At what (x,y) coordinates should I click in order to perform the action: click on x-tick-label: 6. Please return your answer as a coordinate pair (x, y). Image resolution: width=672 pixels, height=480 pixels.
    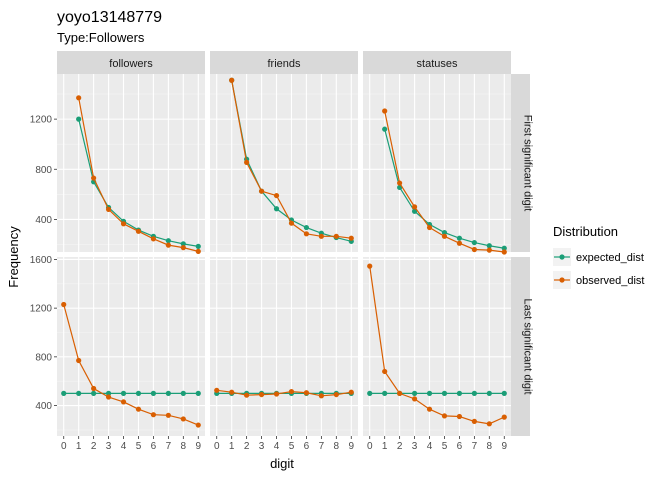
    Looking at the image, I should click on (307, 446).